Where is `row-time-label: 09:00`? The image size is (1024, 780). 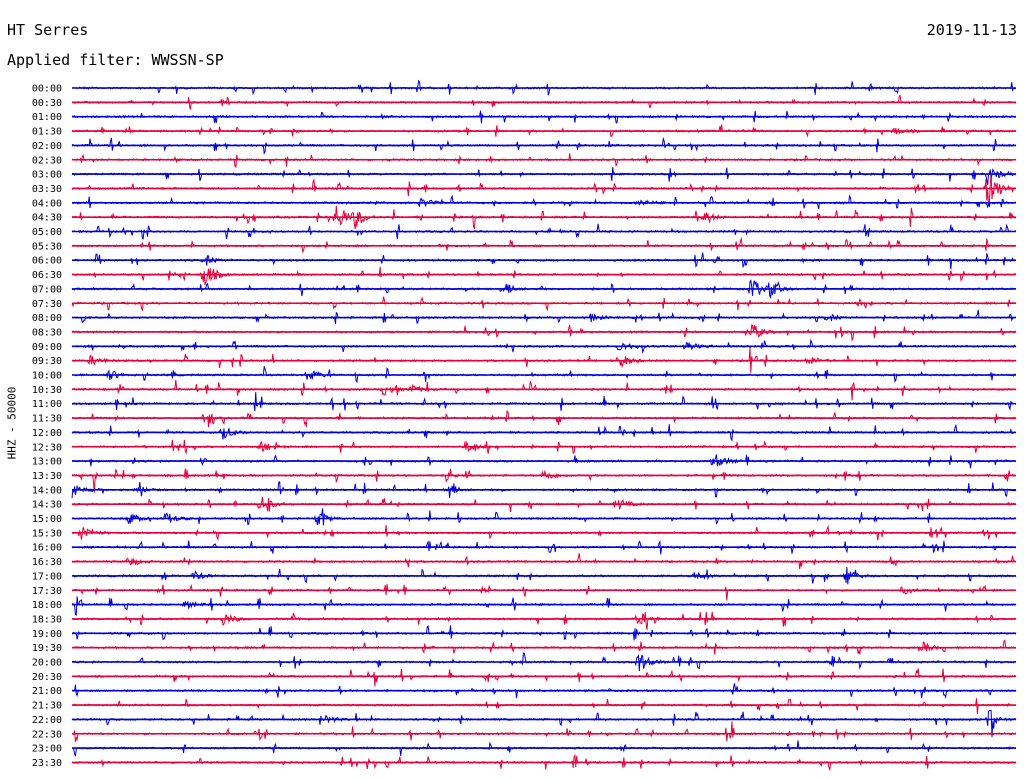 row-time-label: 09:00 is located at coordinates (47, 347).